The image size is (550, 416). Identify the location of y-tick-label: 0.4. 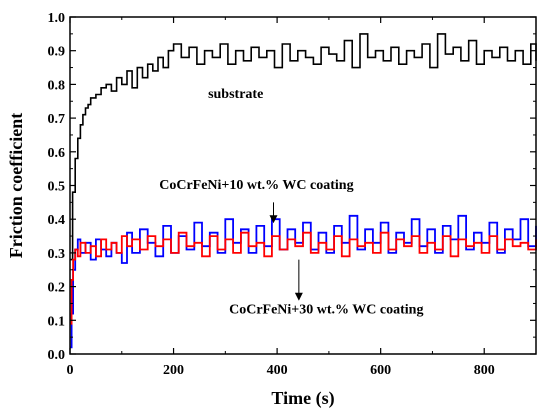
(57, 220).